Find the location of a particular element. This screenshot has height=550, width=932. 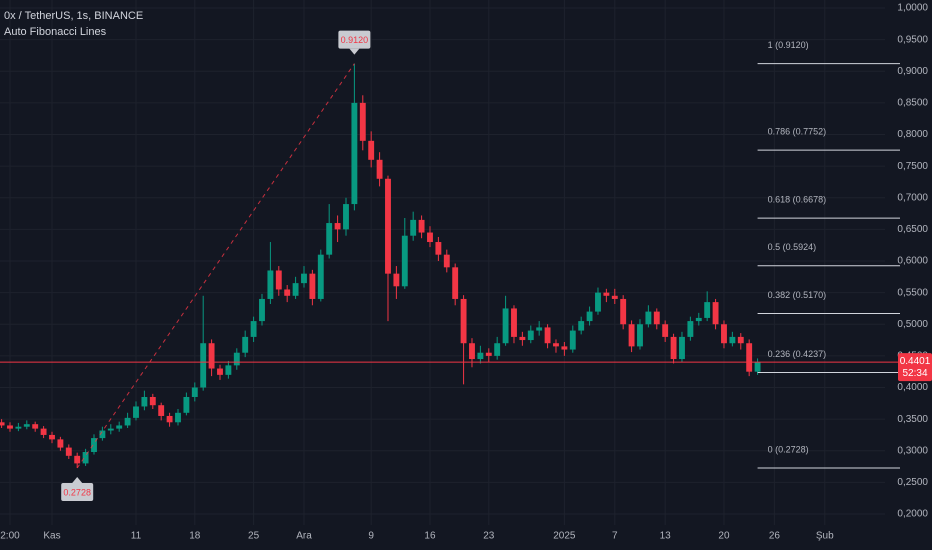

swing-label: 0.9120 is located at coordinates (355, 40).